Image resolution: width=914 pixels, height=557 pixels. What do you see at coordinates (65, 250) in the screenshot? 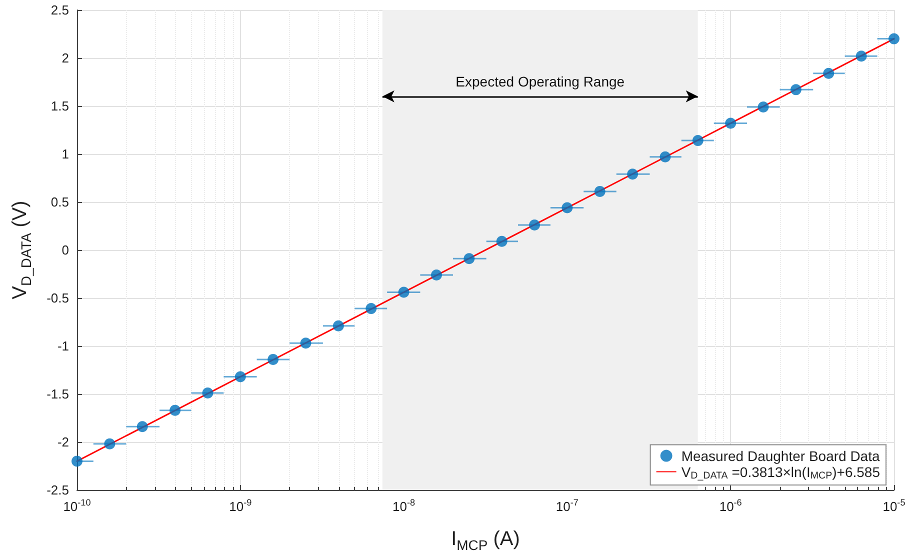
I see `y-tick-label: 0` at bounding box center [65, 250].